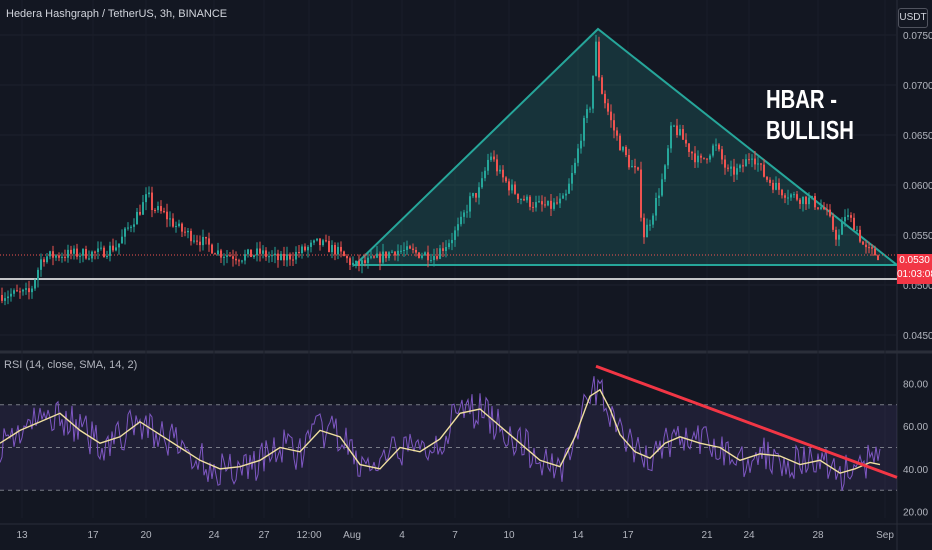 The height and width of the screenshot is (550, 932). I want to click on time-tick-label: 17, so click(628, 535).